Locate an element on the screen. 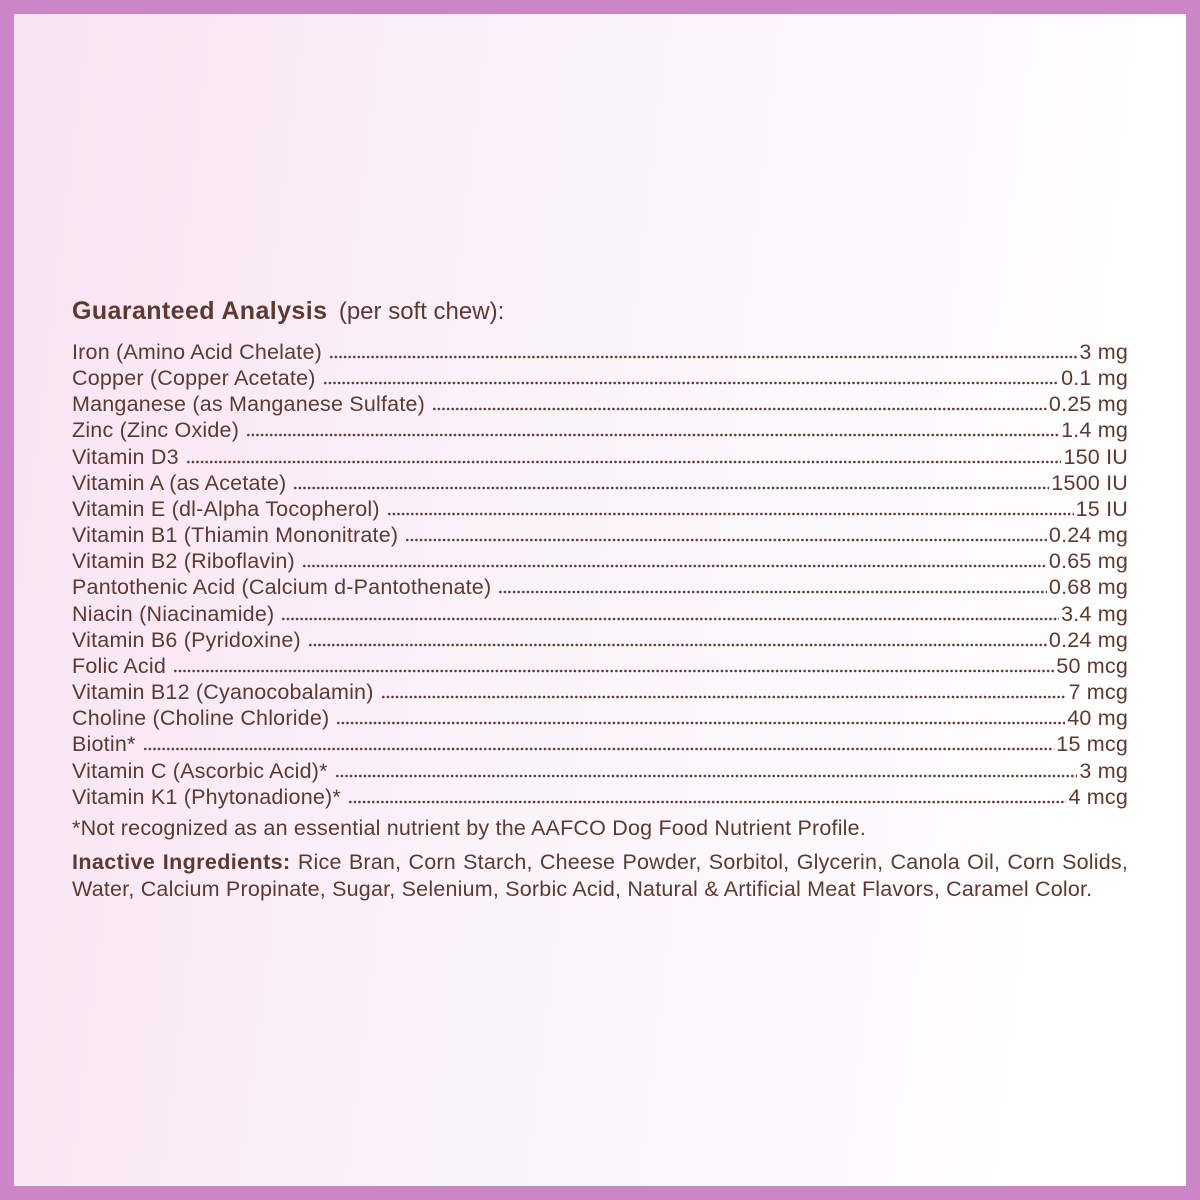 Image resolution: width=1200 pixels, height=1200 pixels. row-nutrient: Vitamin B2 (Riboflavin) is located at coordinates (183, 561).